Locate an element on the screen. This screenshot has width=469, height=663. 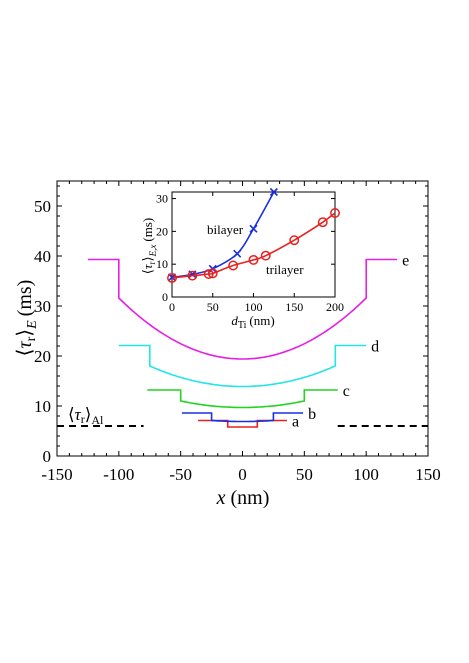
inset-y-axis-sub: r is located at coordinates (152, 262).